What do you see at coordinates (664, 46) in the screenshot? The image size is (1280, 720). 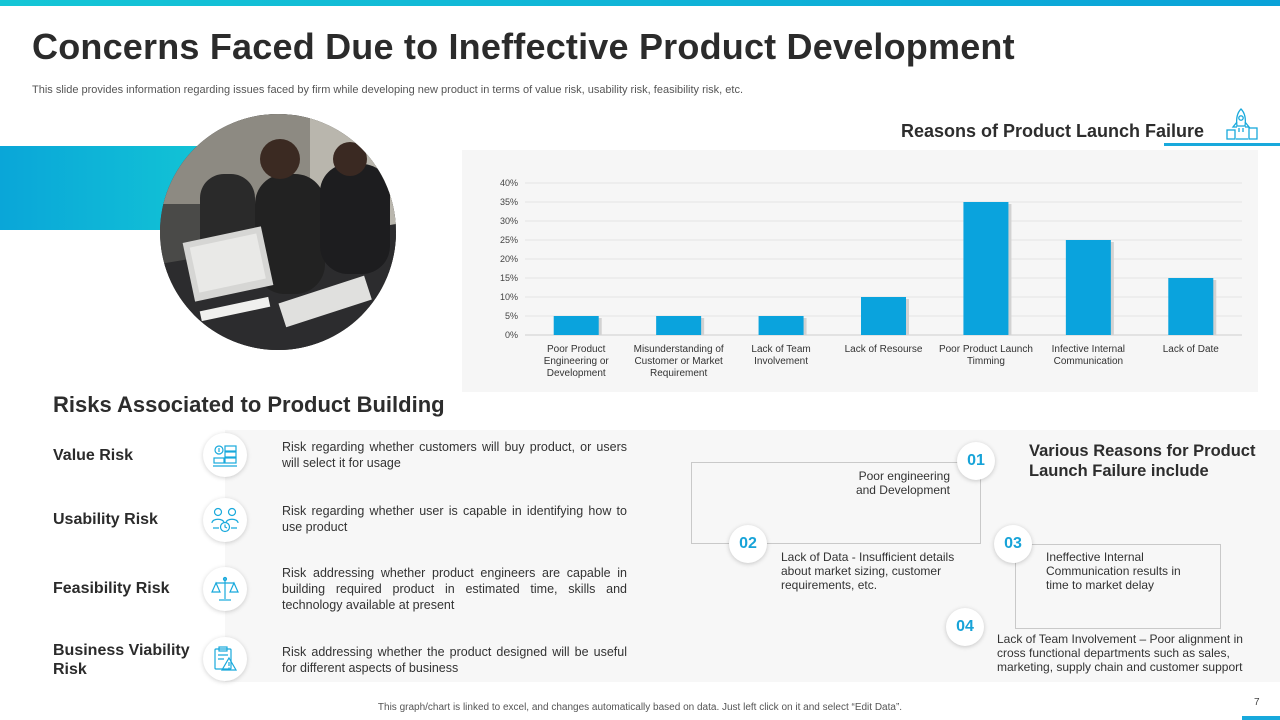 I see `page-title-rest: Due to Ineffective Product Development` at bounding box center [664, 46].